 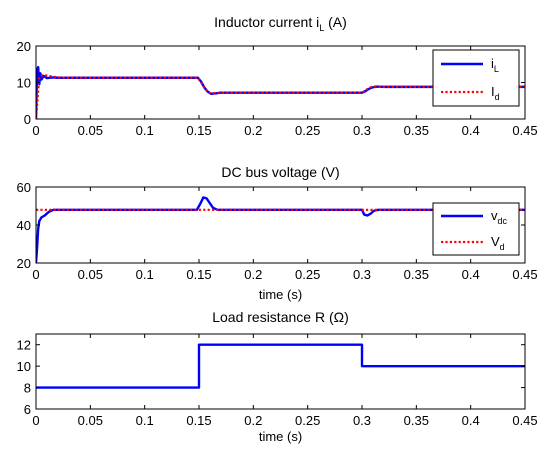 I want to click on load-resistance-xtick-label: 0.2, so click(x=253, y=420).